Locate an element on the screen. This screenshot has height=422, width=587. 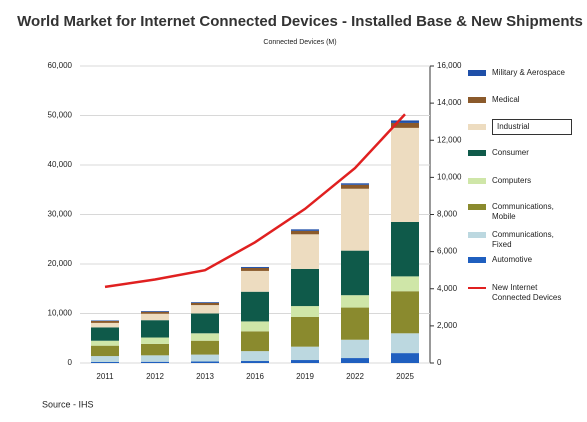
legend-label: Communications, Mobile is located at coordinates (523, 211).